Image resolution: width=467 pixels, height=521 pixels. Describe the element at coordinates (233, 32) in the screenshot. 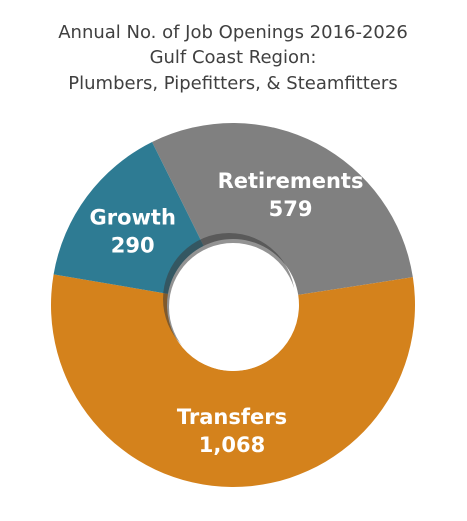

I see `chart-title: Annual No. of Job Openings 2016-2026` at that location.